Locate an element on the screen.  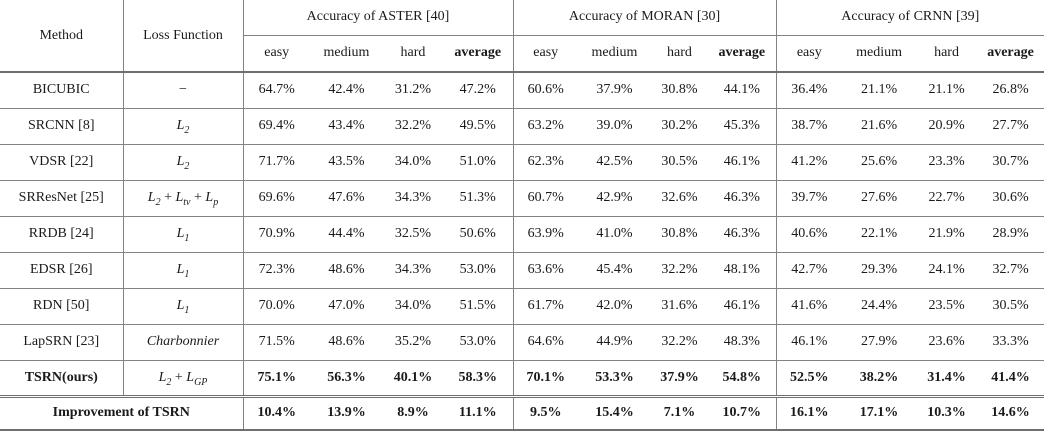
value-cell: 41.2% is located at coordinates (809, 162).